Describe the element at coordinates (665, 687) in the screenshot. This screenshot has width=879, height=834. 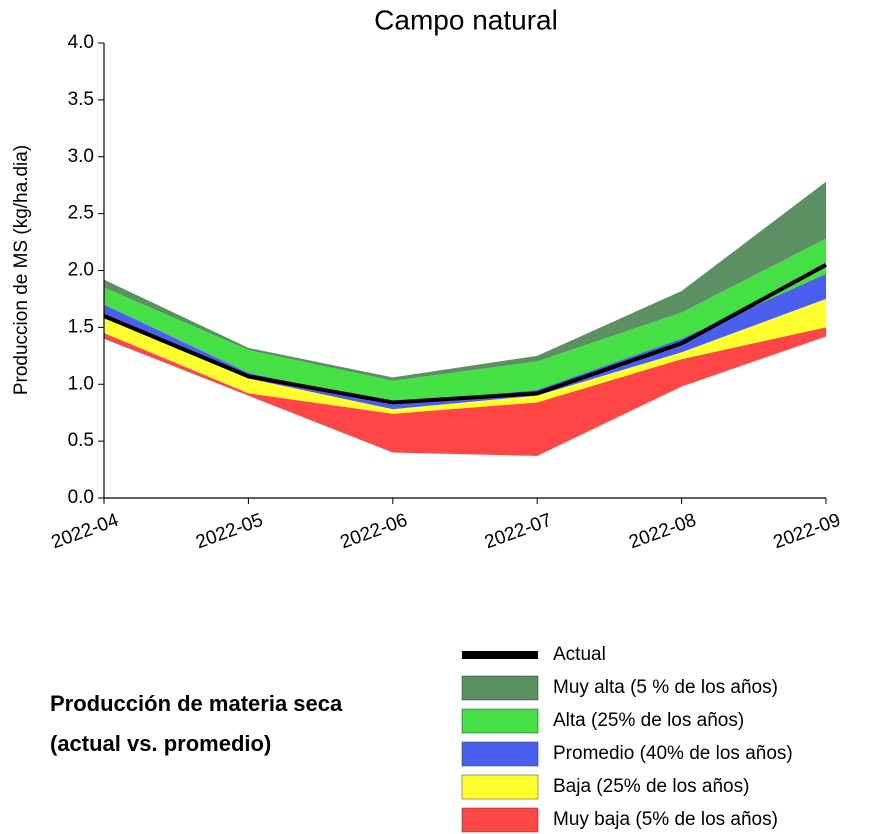
I see `legend-label: Muy alta (5 % de los años)` at that location.